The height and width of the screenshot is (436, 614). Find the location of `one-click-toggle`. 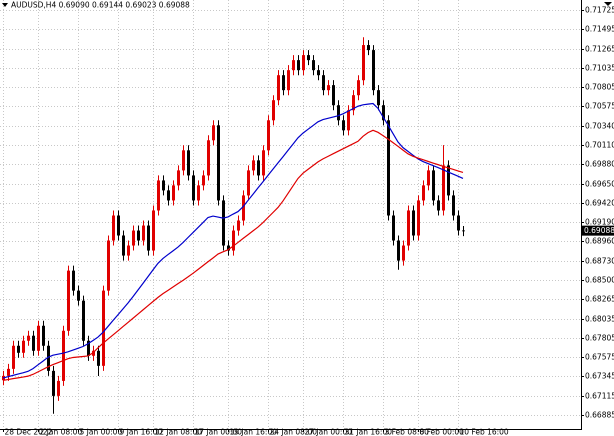

one-click-toggle is located at coordinates (608, 4).